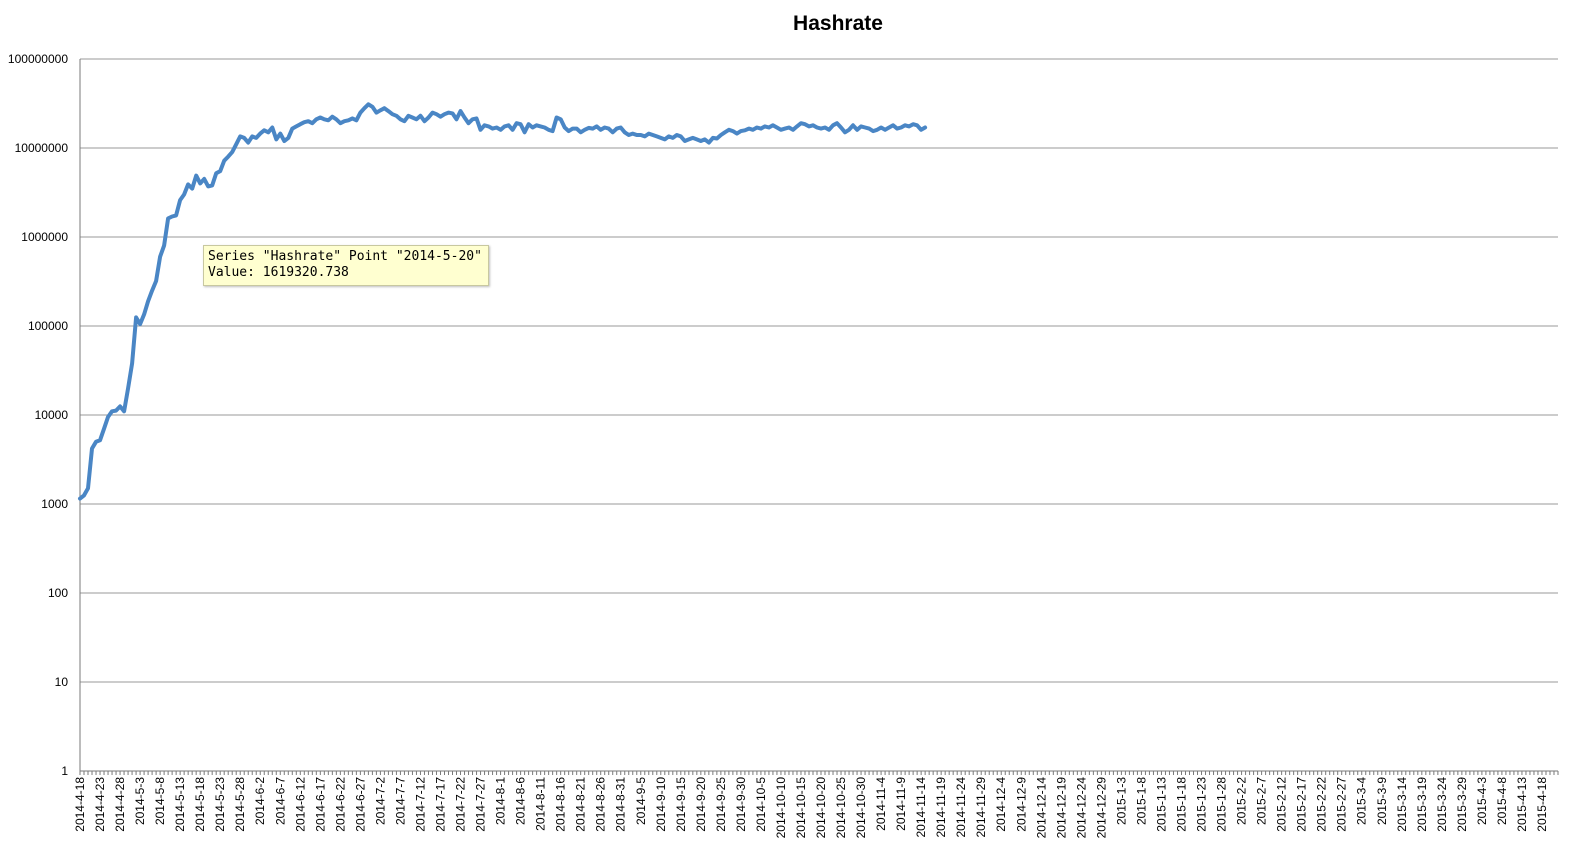  What do you see at coordinates (1282, 804) in the screenshot?
I see `x-tick-2015-2-12: 2015-2-12` at bounding box center [1282, 804].